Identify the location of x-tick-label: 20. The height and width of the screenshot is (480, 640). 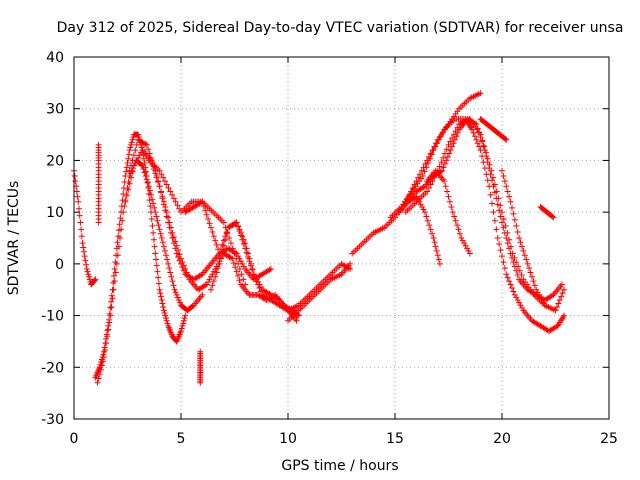
(502, 439).